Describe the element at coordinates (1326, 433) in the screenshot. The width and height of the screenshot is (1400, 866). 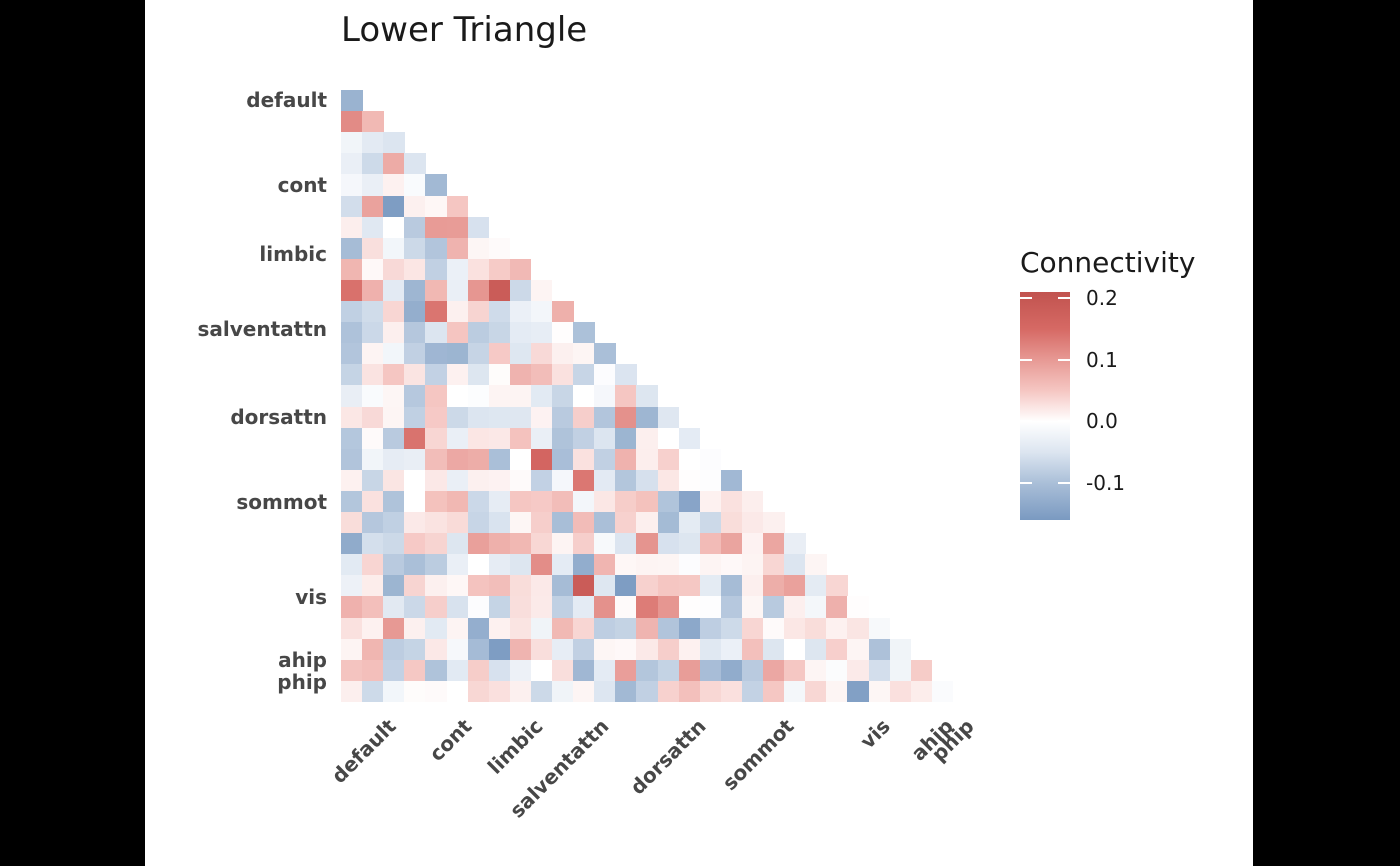
I see `right-black-bar` at that location.